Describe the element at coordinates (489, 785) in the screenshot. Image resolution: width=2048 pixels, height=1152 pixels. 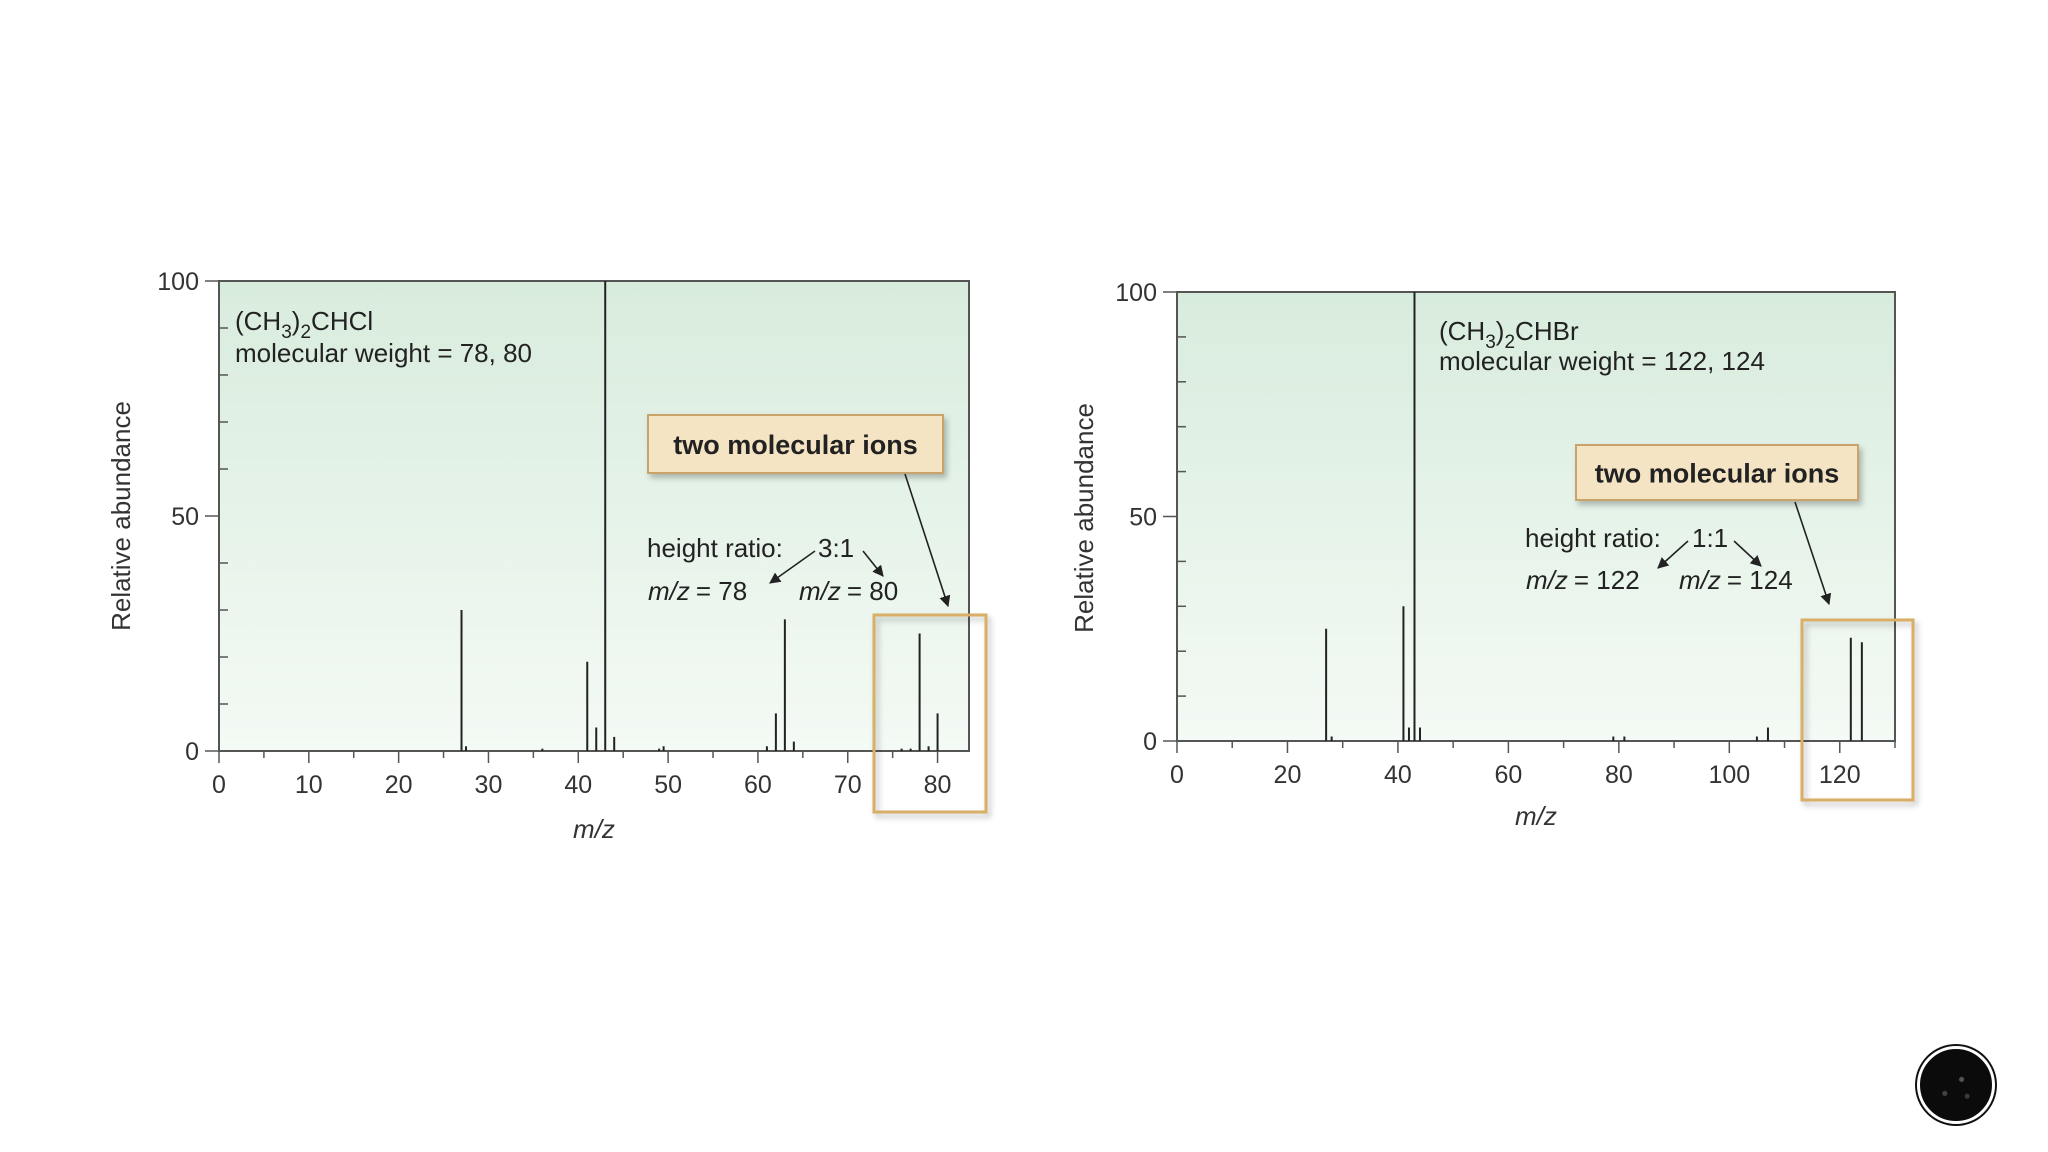
I see `x-tick-label: 30` at that location.